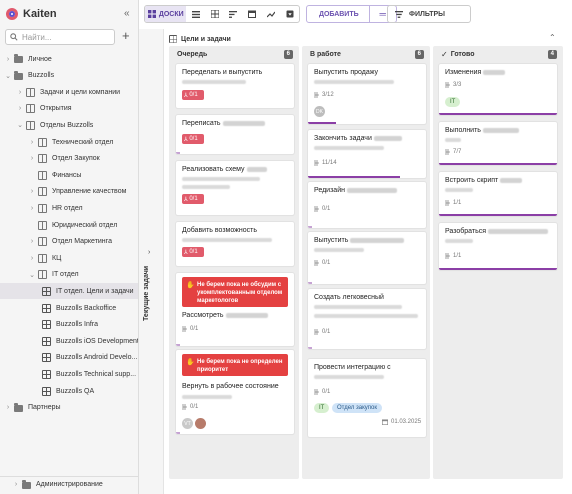 Image resolution: width=572 pixels, height=494 pixels. I want to click on sidebar-item: Buzzolls Infra, so click(69, 325).